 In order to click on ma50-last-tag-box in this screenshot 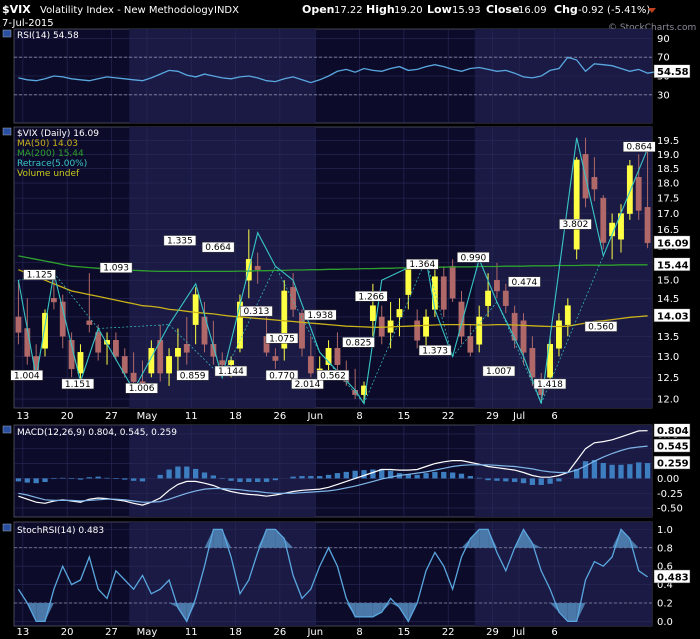, I will do `click(672, 315)`.